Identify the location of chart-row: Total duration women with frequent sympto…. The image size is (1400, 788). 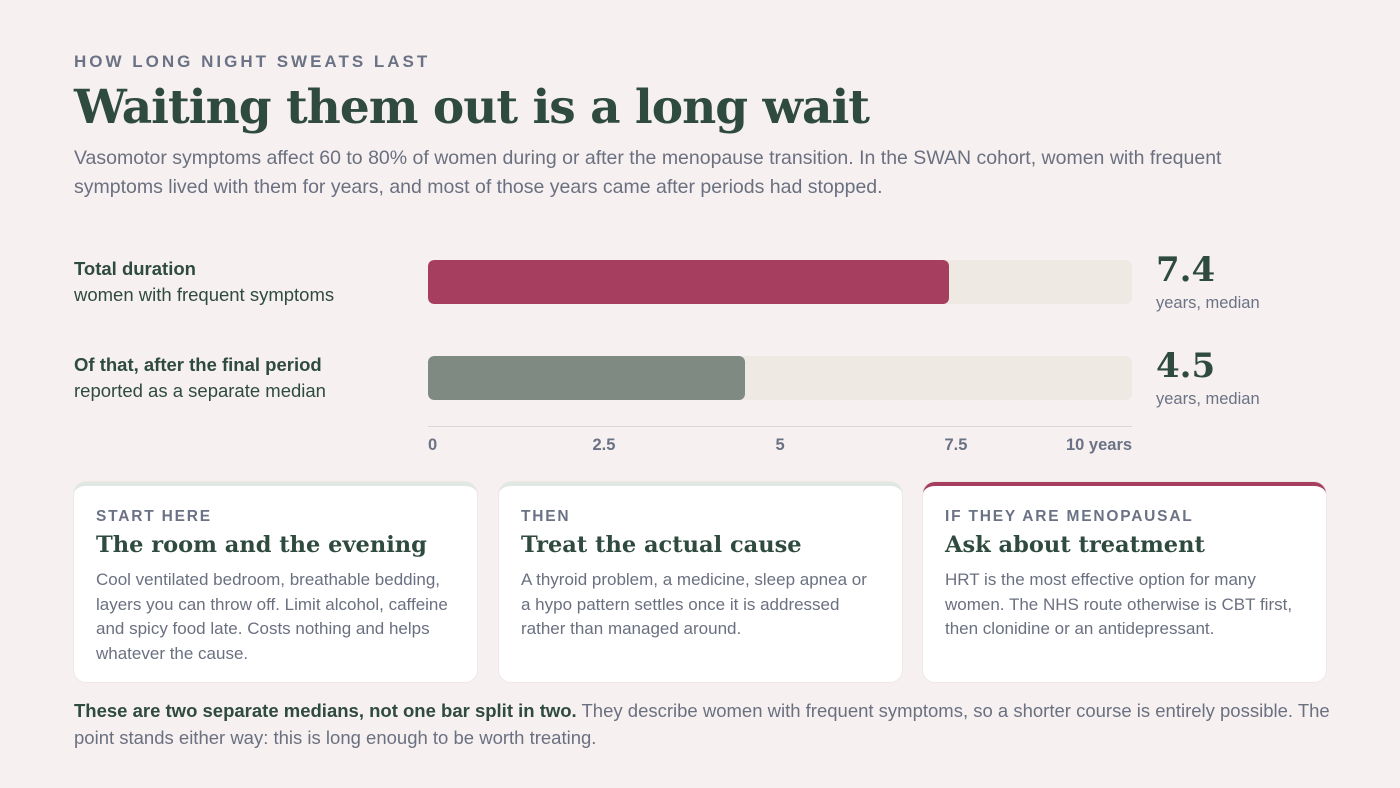
(700, 281).